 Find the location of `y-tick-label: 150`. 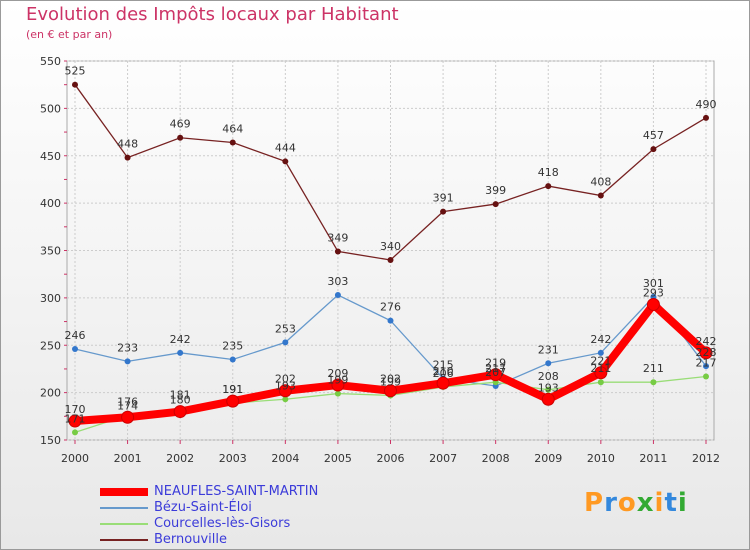

y-tick-label: 150 is located at coordinates (50, 440).